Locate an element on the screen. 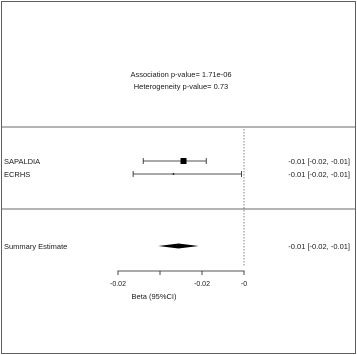 This screenshot has height=355, width=357. association-pvalue-text: Association p-value= 1.71e-06 is located at coordinates (180, 74).